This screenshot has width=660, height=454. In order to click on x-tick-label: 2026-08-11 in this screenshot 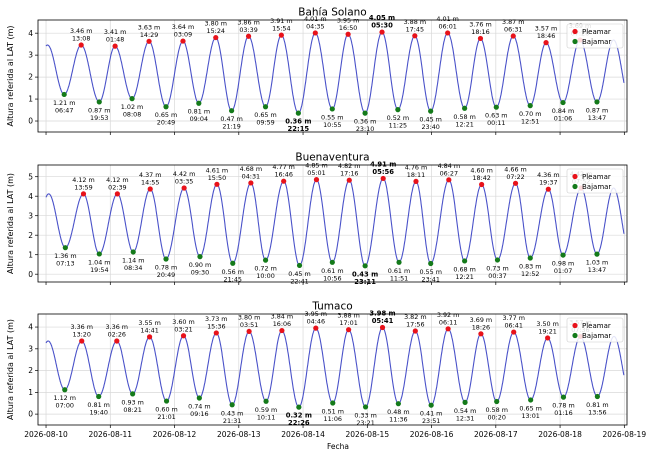, I will do `click(110, 434)`.